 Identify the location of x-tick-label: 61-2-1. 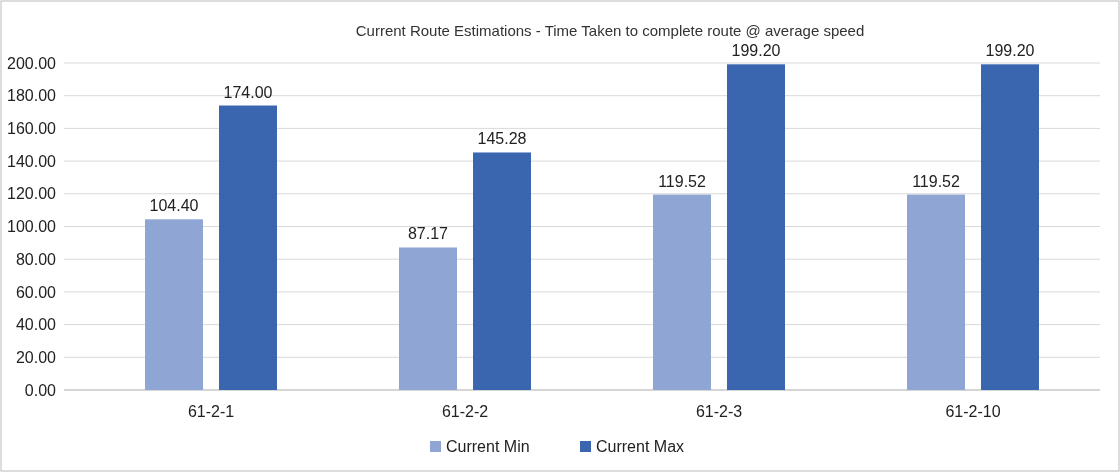
(211, 411).